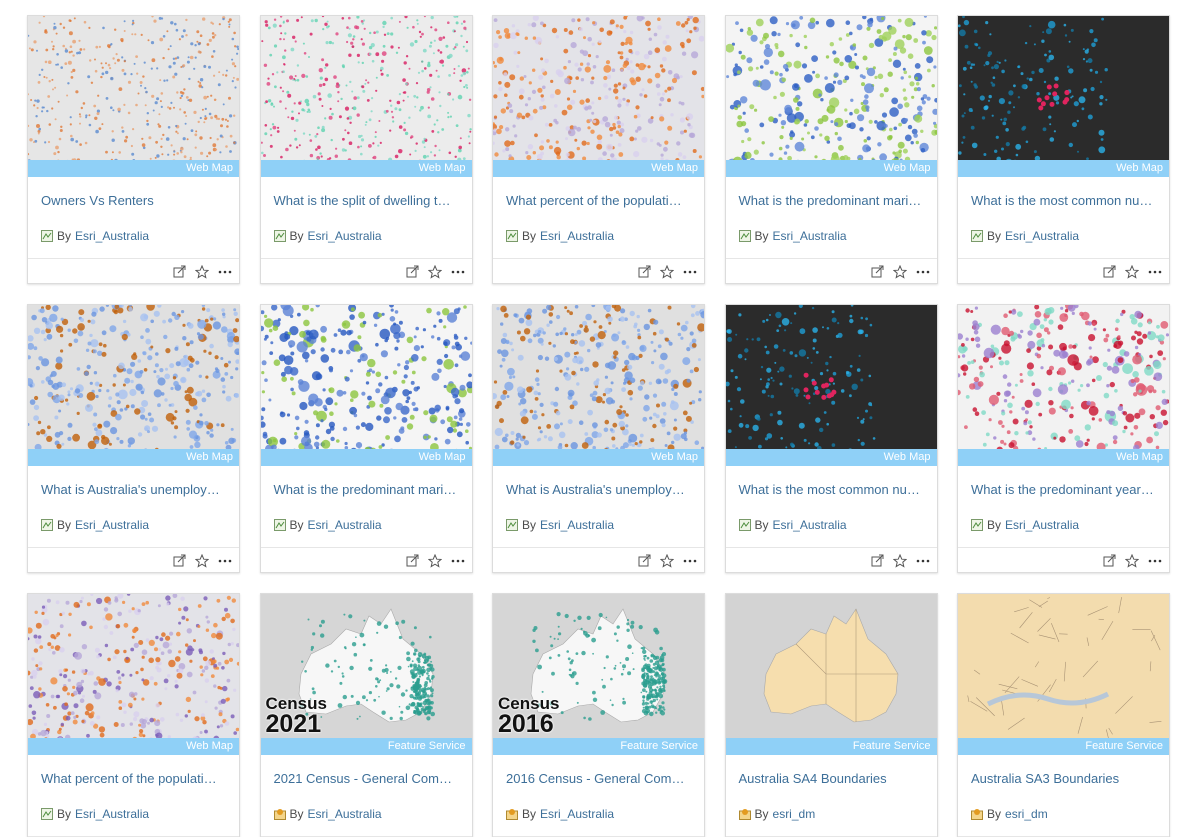  Describe the element at coordinates (366, 674) in the screenshot. I see `thumbnail: Census 2021 Feature Service` at that location.